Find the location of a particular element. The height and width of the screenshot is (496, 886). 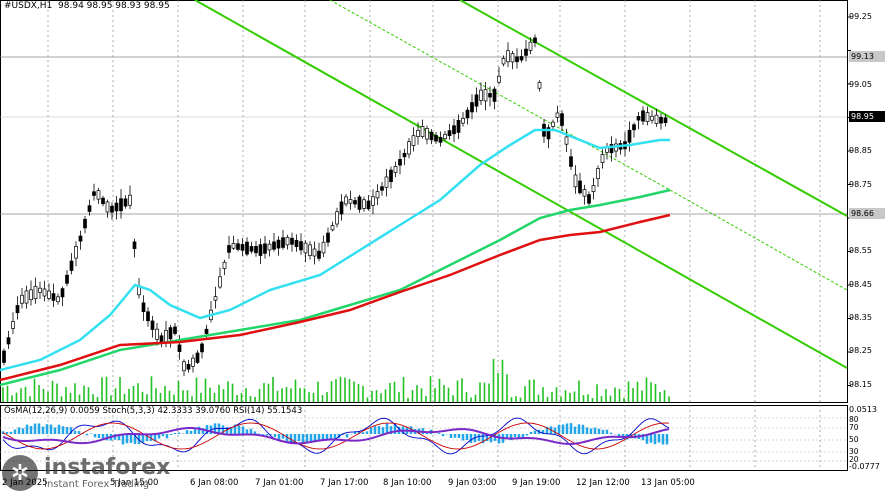

price-label: 99.25 is located at coordinates (860, 16).